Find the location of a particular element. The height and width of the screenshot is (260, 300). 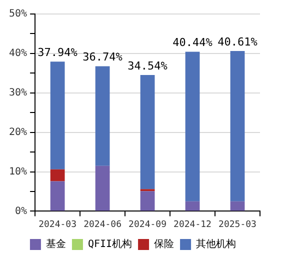

y-tick-label: 20% is located at coordinates (18, 132).